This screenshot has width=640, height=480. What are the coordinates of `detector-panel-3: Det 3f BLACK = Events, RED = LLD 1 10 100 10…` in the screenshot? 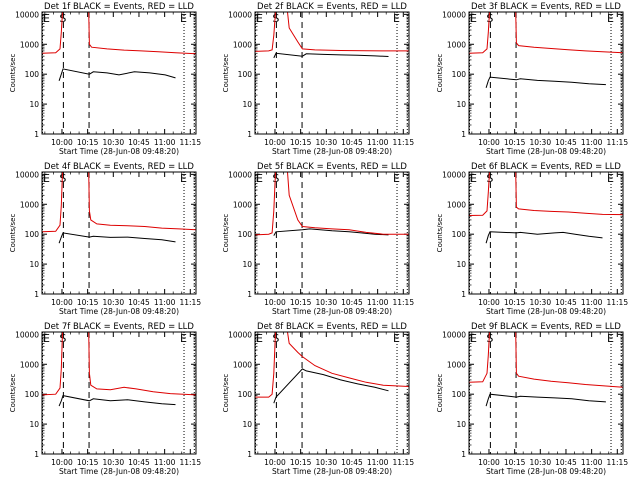 It's located at (532, 79).